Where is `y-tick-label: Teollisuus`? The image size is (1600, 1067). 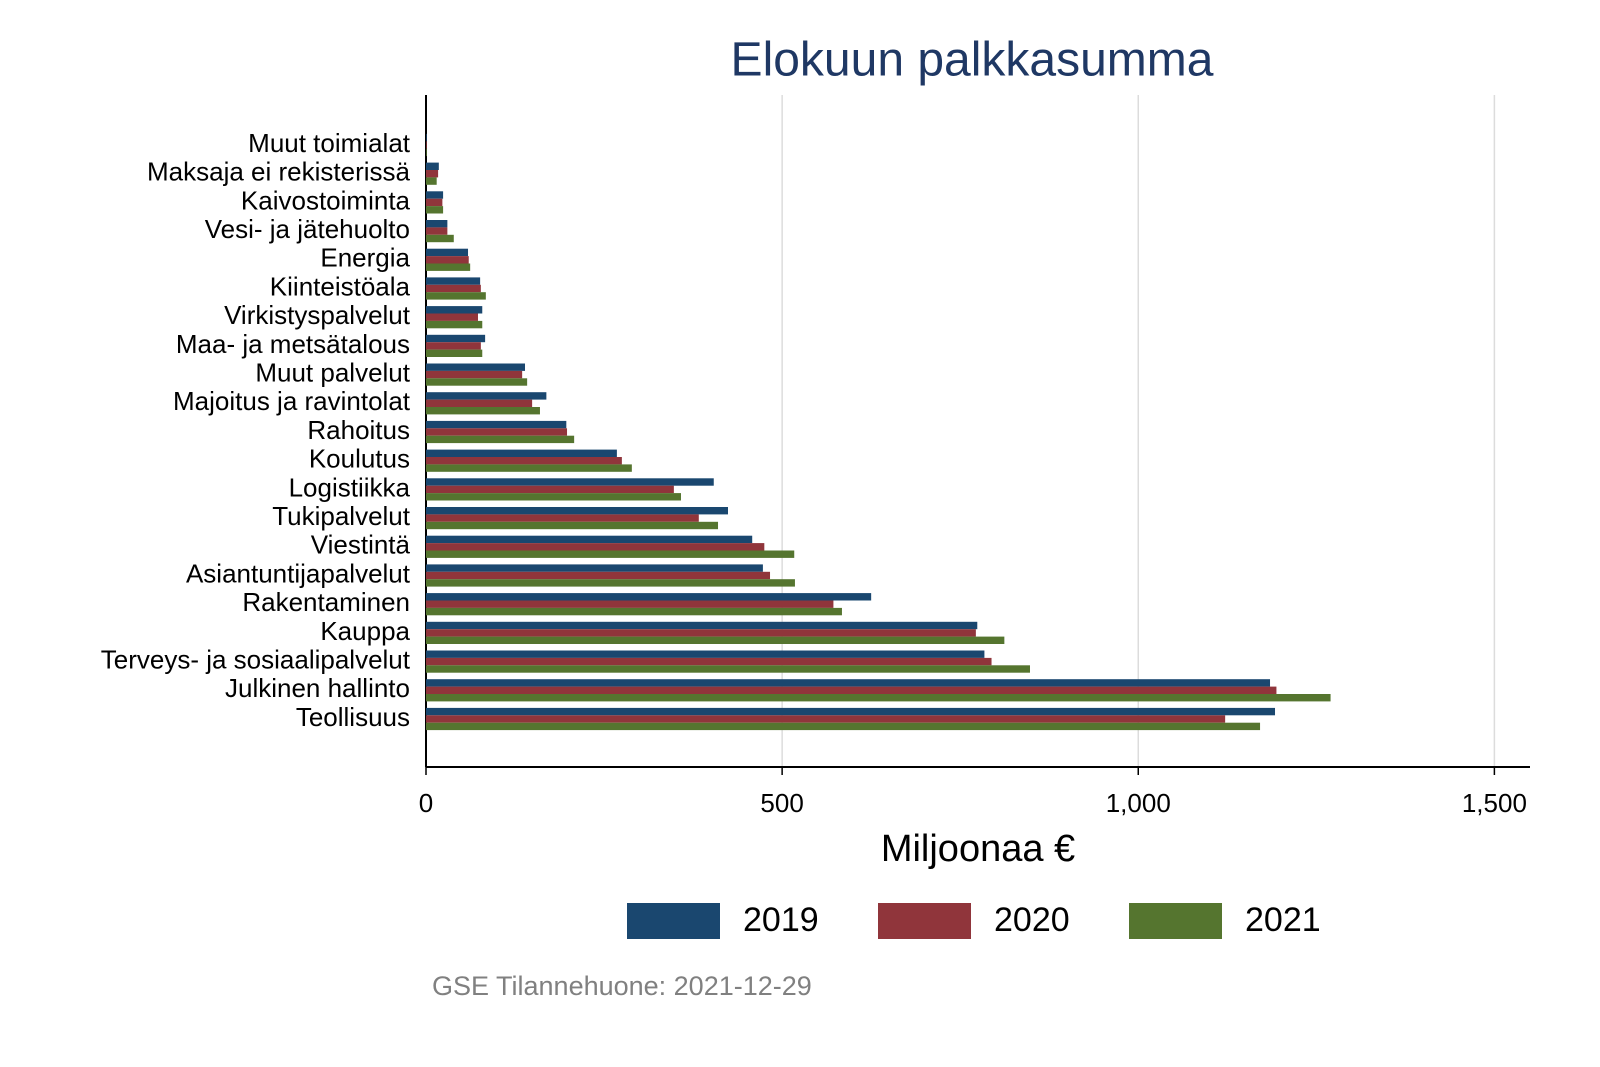
y-tick-label: Teollisuus is located at coordinates (353, 717).